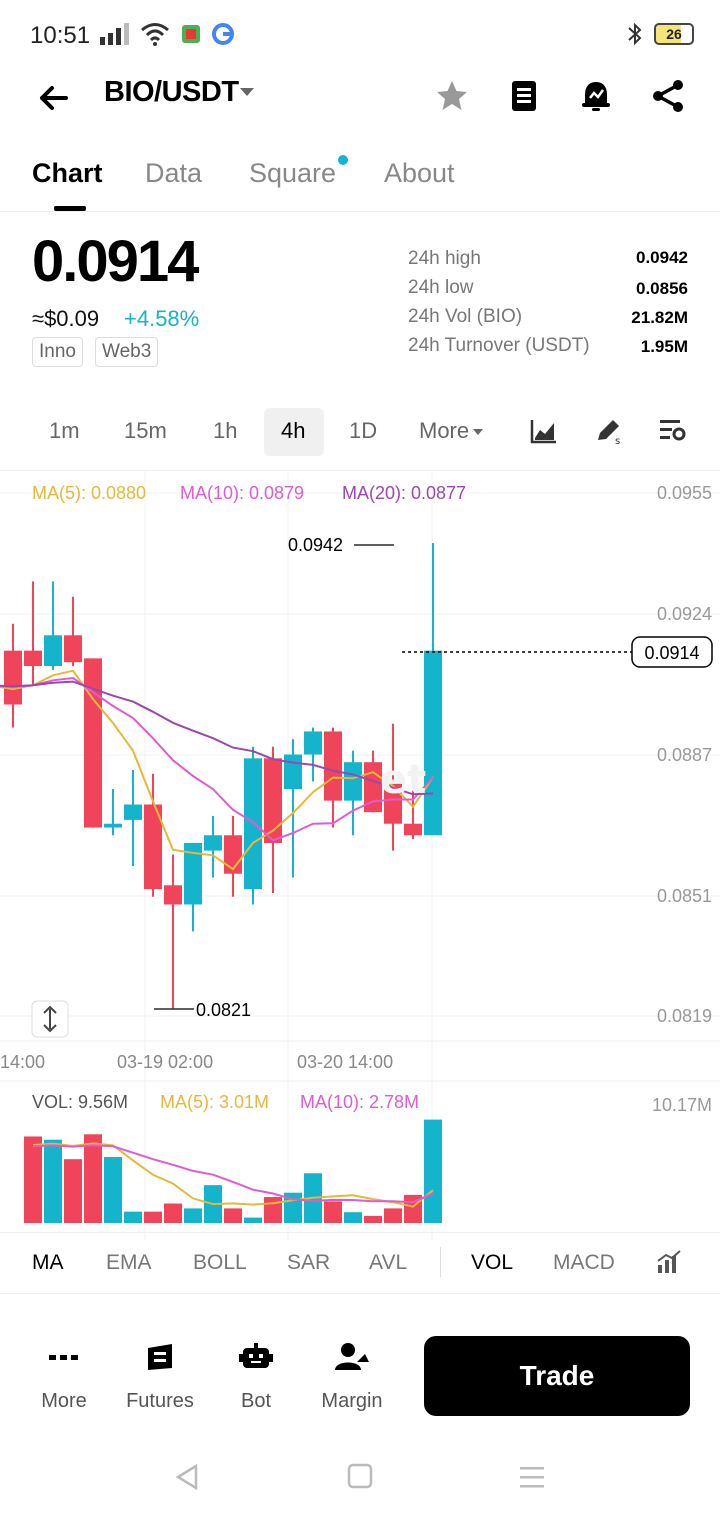 This screenshot has height=1520, width=720. Describe the element at coordinates (684, 755) in the screenshot. I see `y-tick: 0.0887` at that location.